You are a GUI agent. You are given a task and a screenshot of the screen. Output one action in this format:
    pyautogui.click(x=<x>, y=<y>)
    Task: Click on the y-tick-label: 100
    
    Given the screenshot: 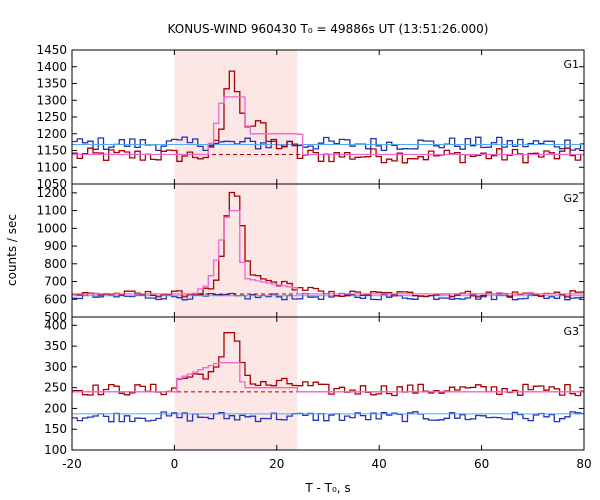 What is the action you would take?
    pyautogui.click(x=55, y=450)
    